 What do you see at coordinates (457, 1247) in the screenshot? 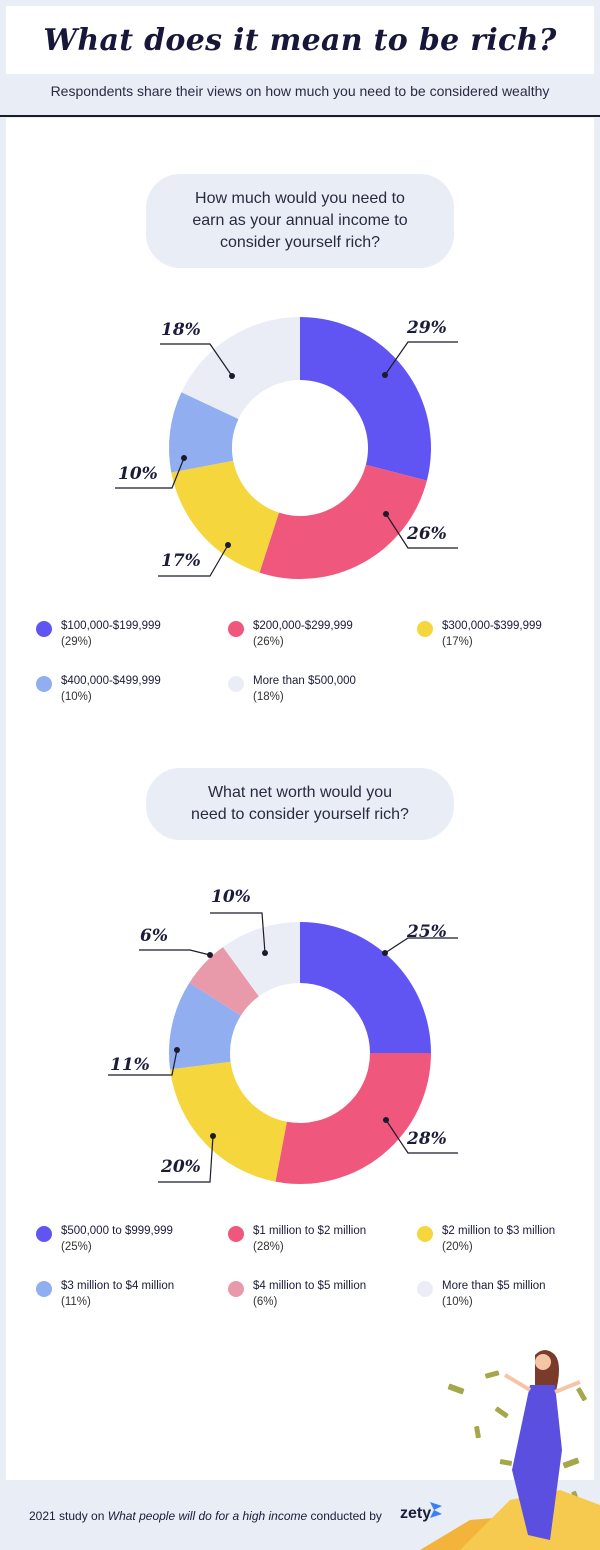
I see `legend-percent: (20%)` at bounding box center [457, 1247].